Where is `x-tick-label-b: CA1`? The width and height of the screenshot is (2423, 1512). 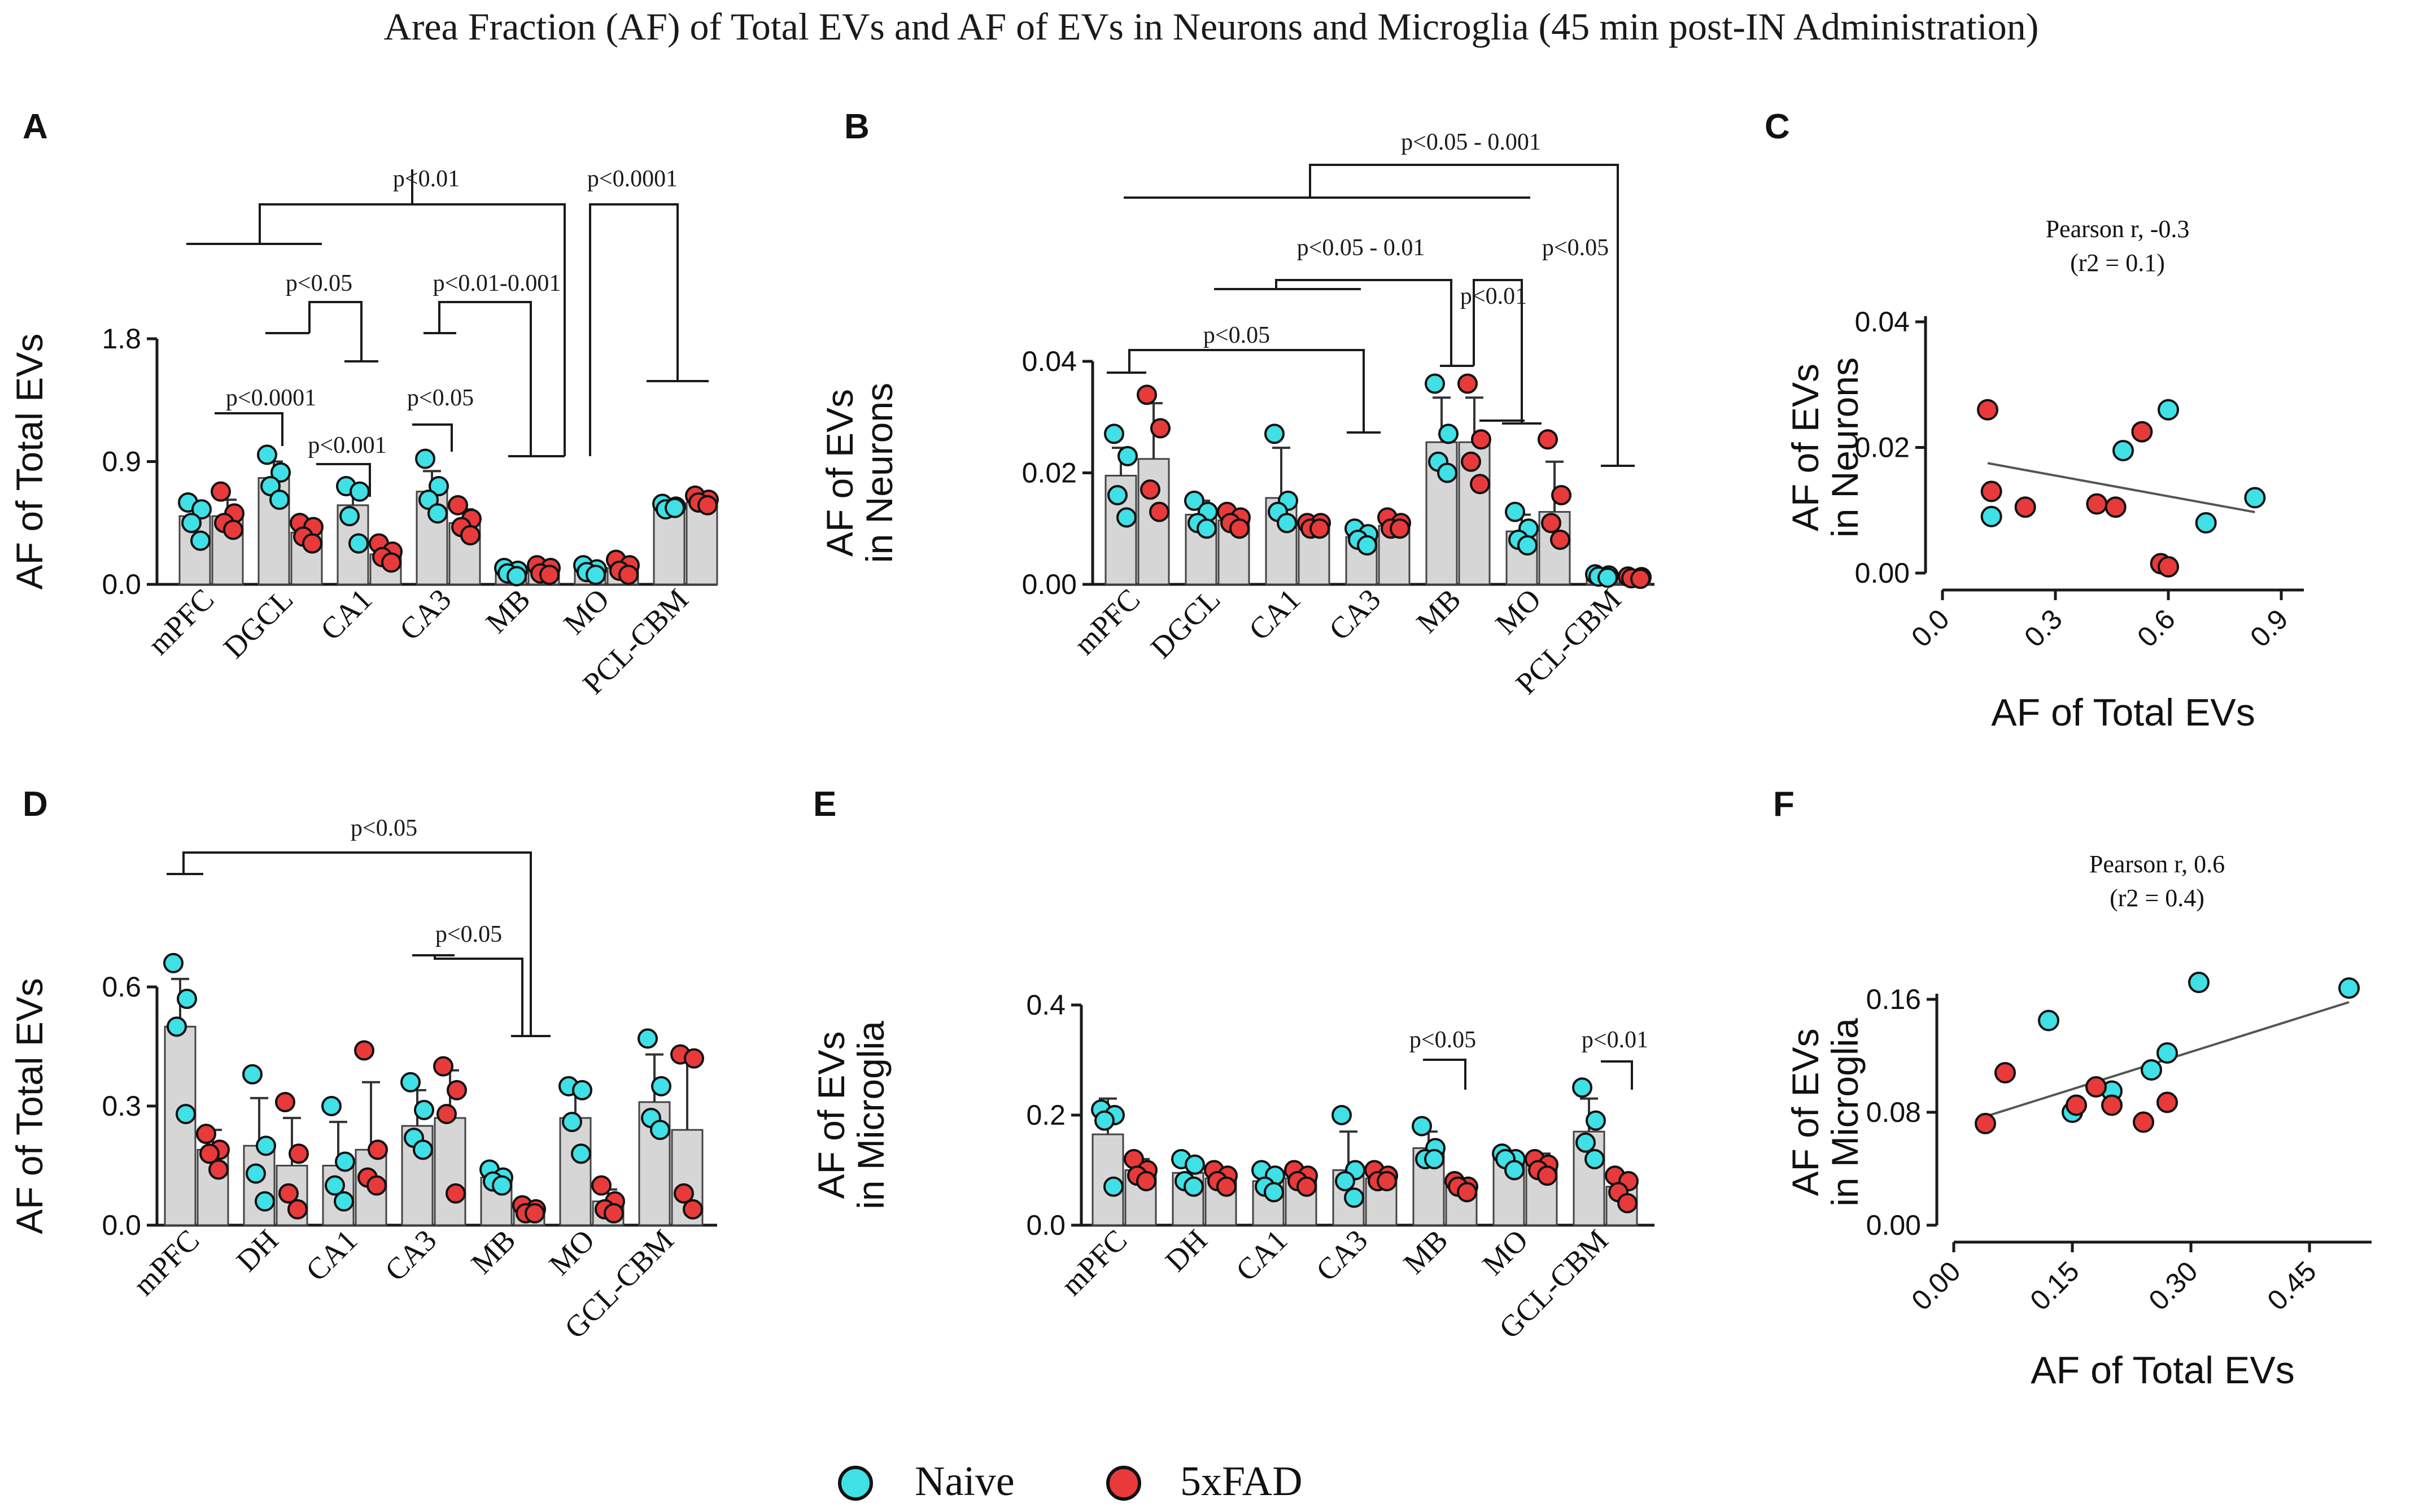 x-tick-label-b: CA1 is located at coordinates (1274, 614).